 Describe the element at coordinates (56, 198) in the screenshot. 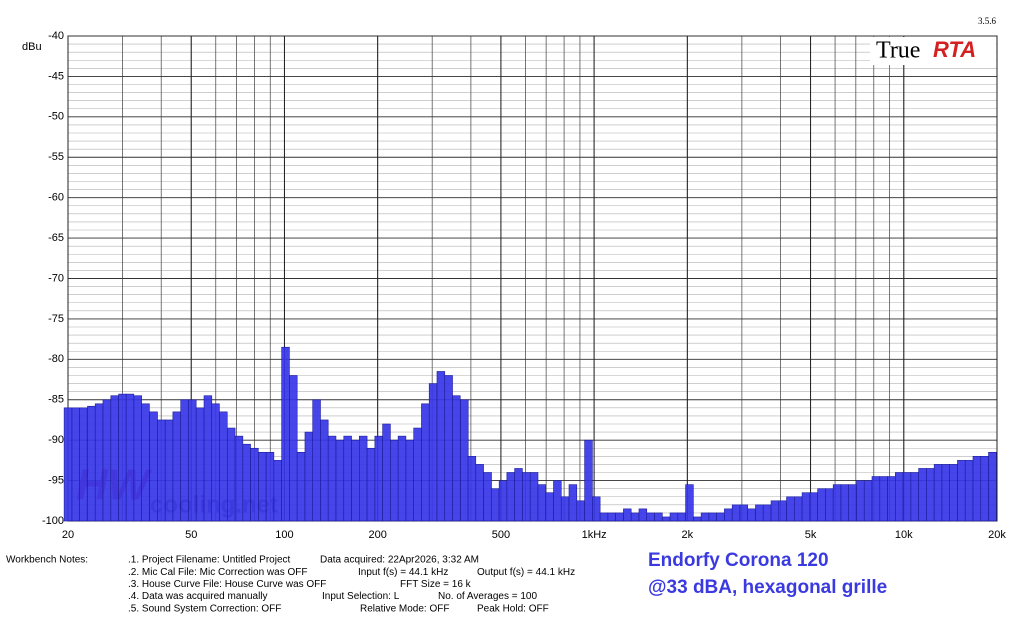

I see `y-tick-label: -60` at that location.